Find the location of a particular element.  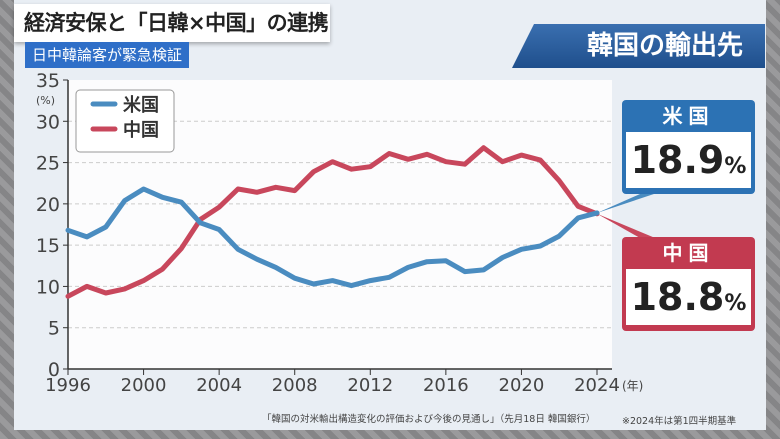

x-tick-label: 1996 is located at coordinates (68, 385).